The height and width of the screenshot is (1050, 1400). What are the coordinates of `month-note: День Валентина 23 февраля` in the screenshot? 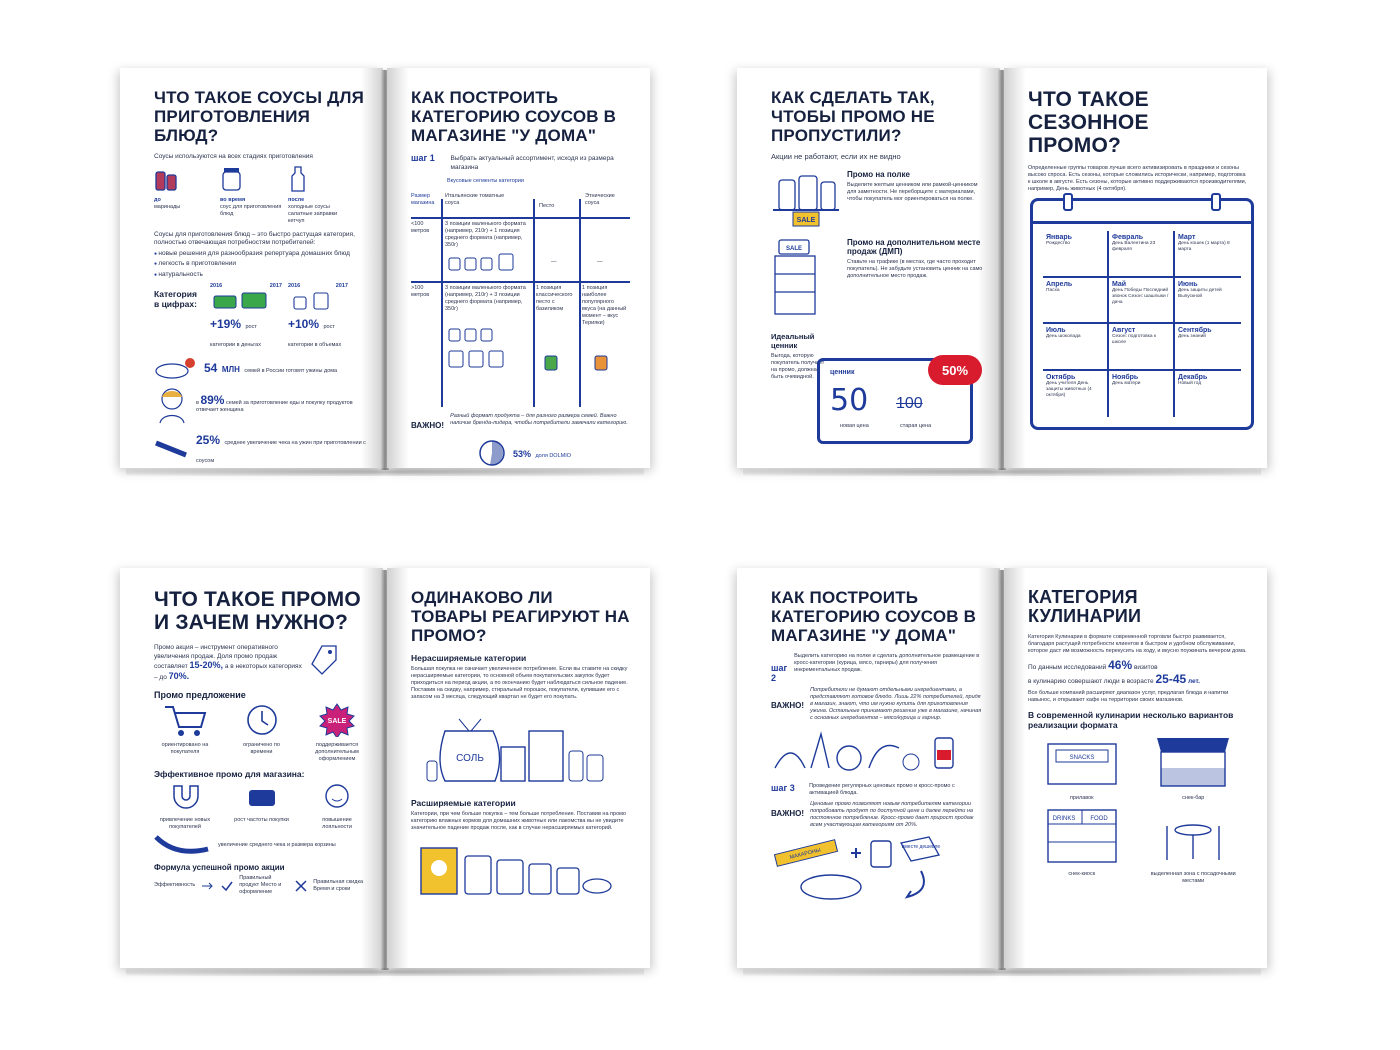 It's located at (1134, 246).